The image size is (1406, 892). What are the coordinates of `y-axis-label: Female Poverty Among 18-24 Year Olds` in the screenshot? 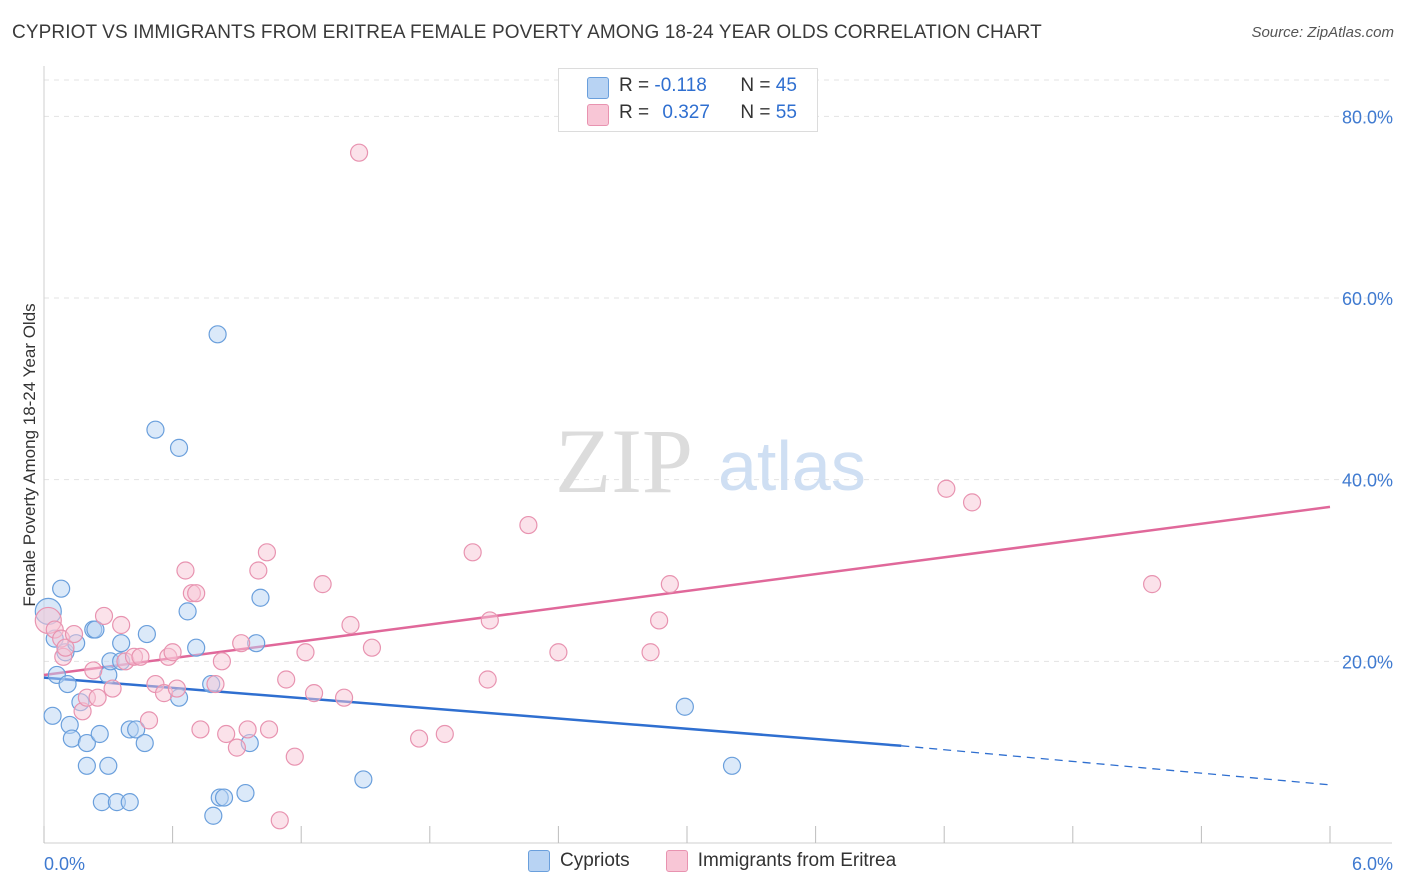 It's located at (29, 454).